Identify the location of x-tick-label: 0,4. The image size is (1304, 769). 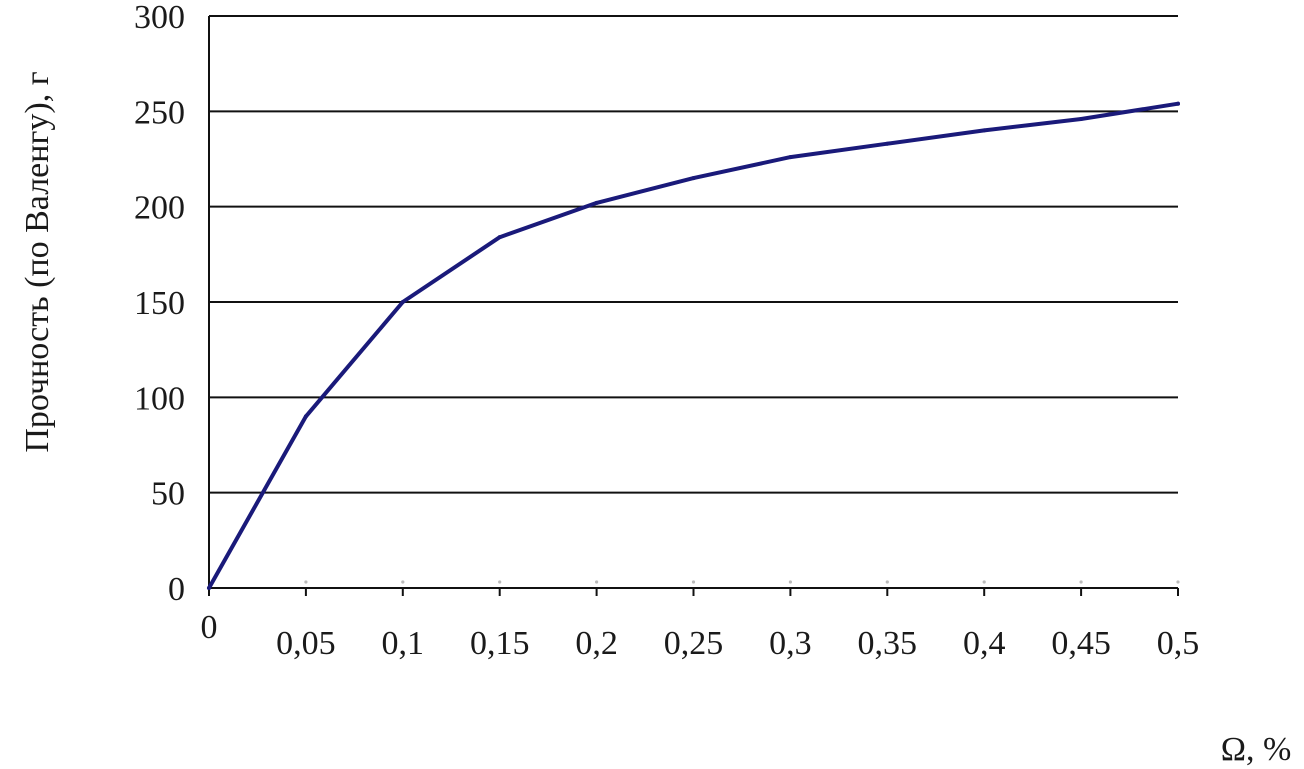
(984, 643).